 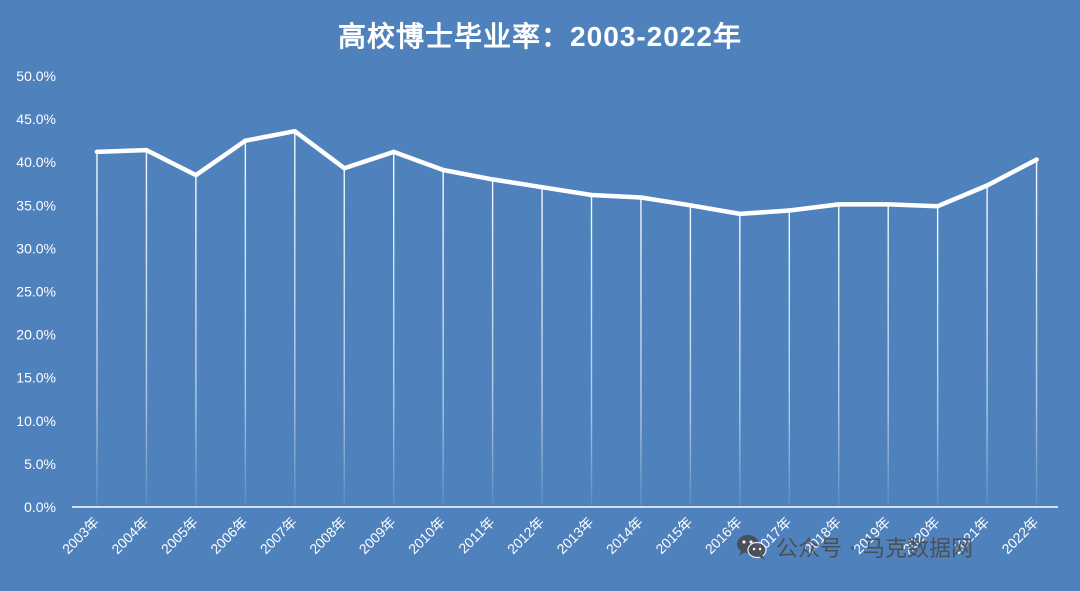 I want to click on y-tick-label: 40.0%, so click(x=36, y=162).